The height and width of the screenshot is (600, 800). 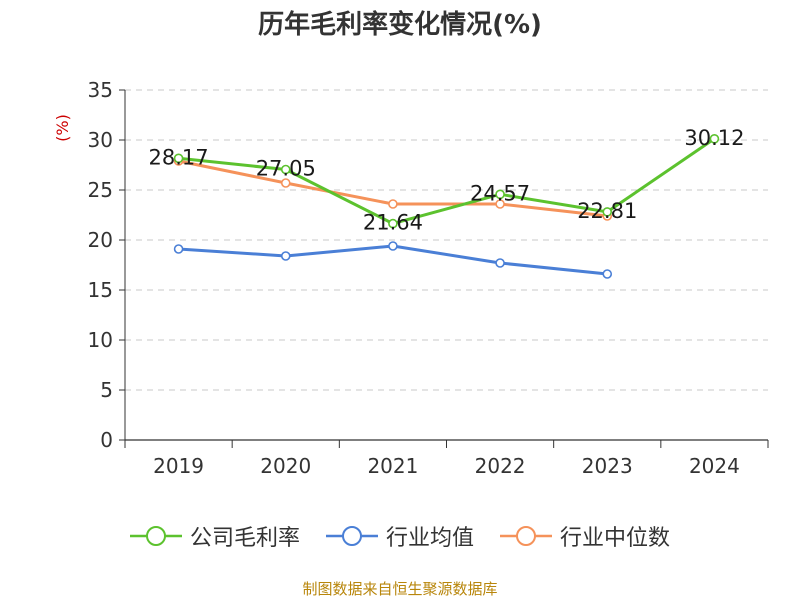 I want to click on data-label: 21.64, so click(x=393, y=223).